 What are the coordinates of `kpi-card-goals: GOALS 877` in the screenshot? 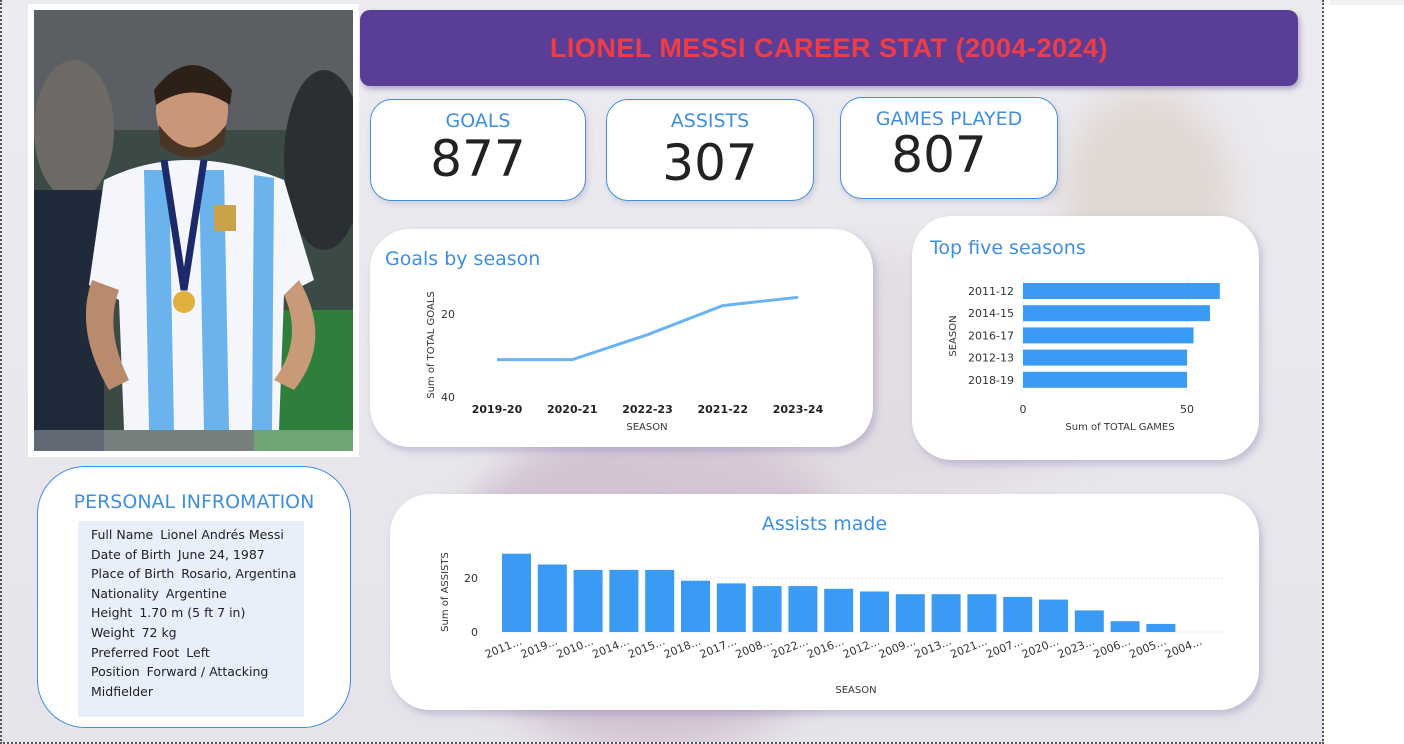 It's located at (478, 150).